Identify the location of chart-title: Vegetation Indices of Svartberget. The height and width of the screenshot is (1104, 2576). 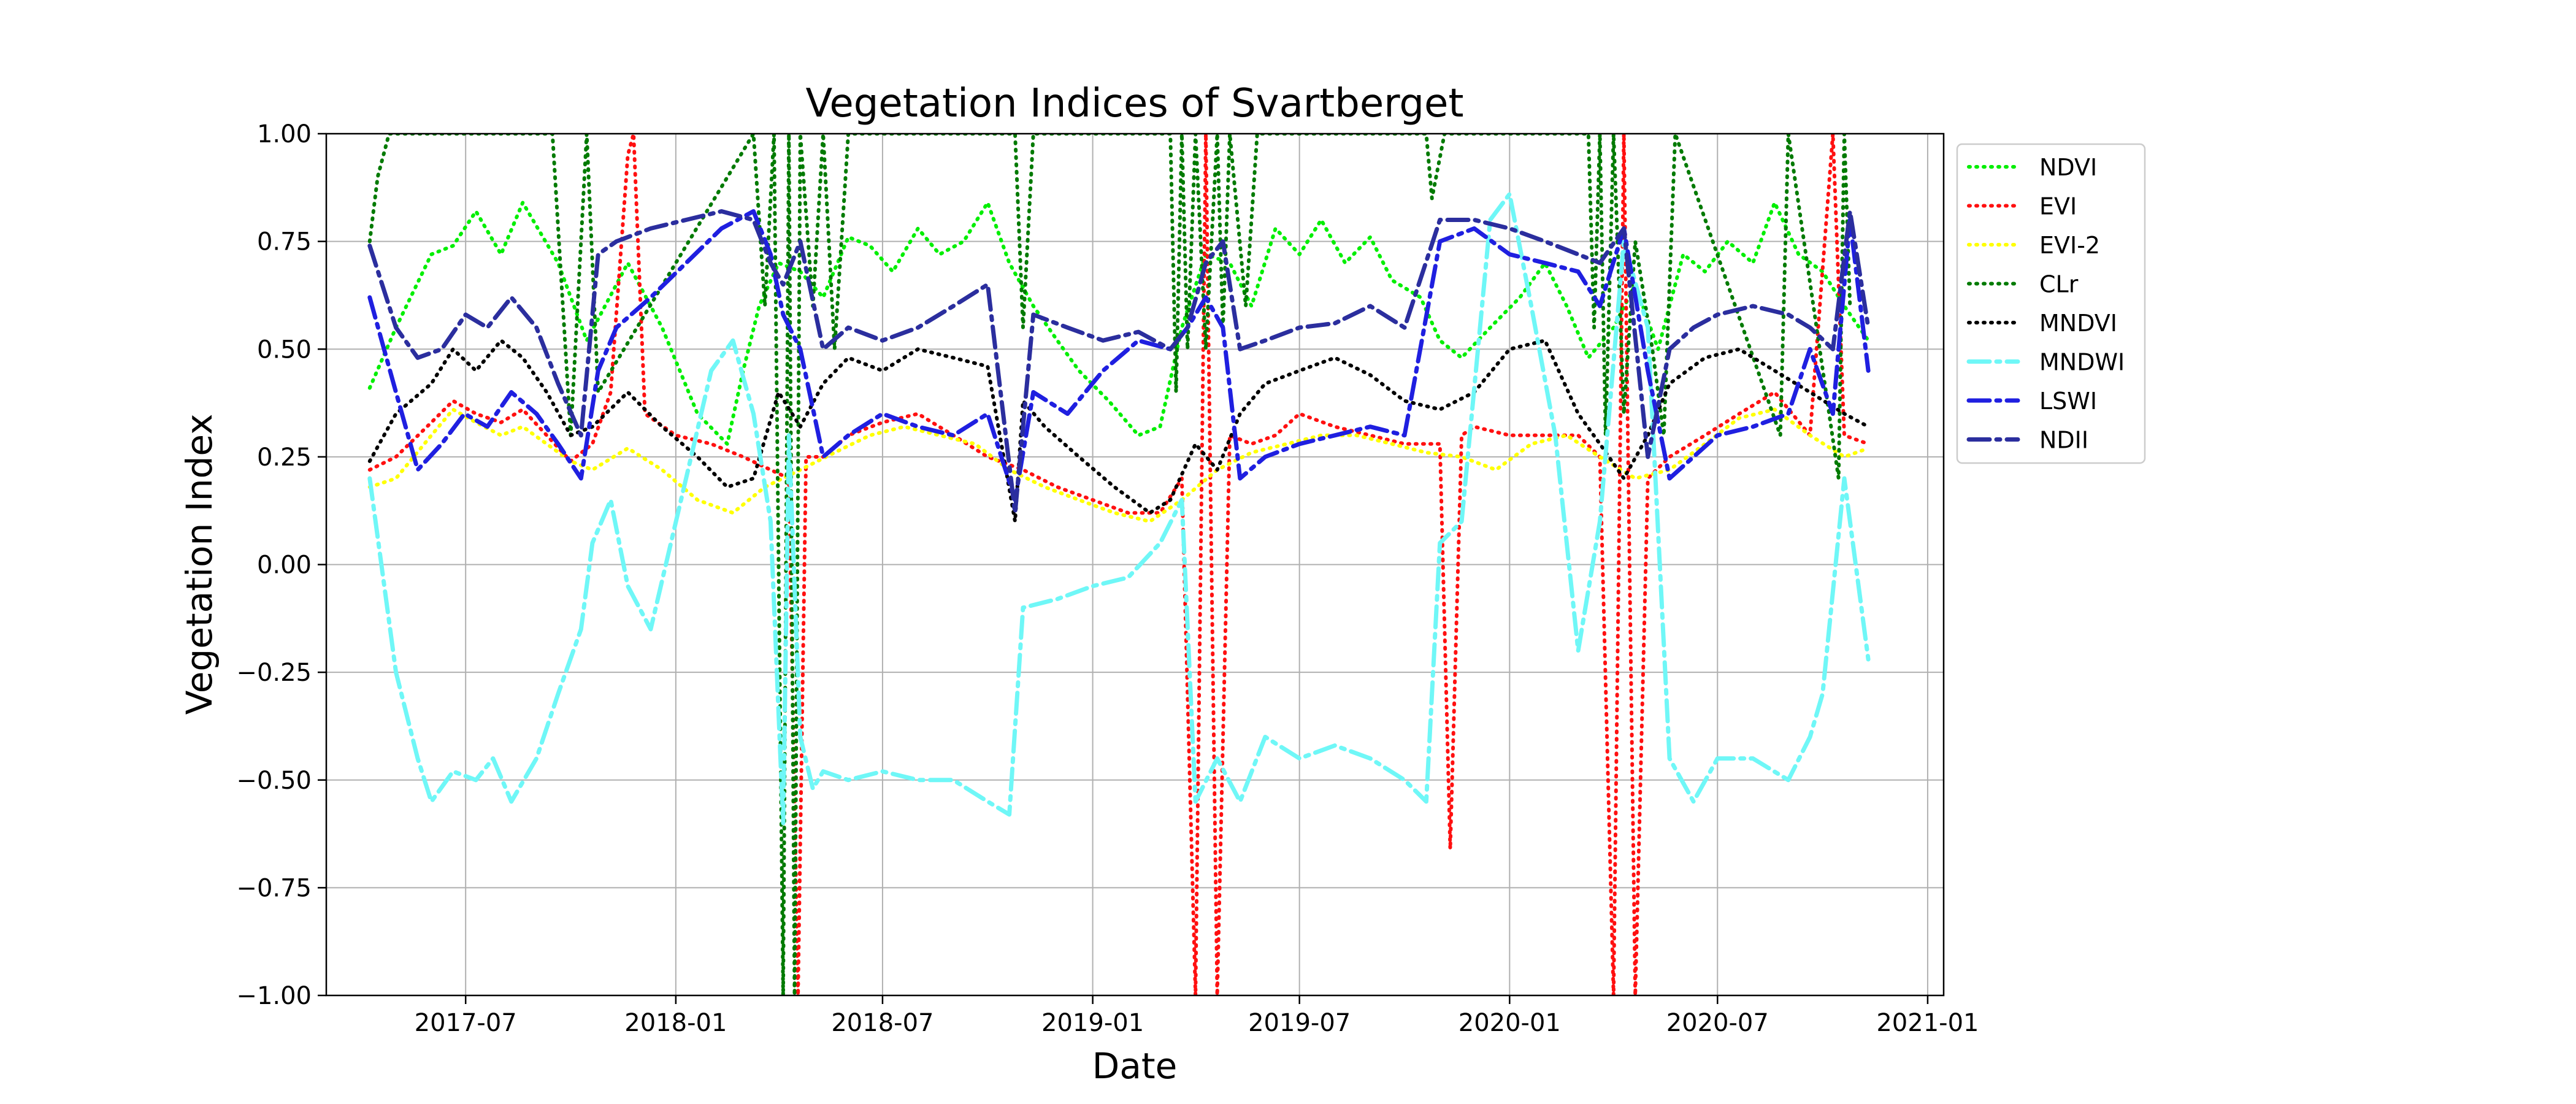
(1135, 103).